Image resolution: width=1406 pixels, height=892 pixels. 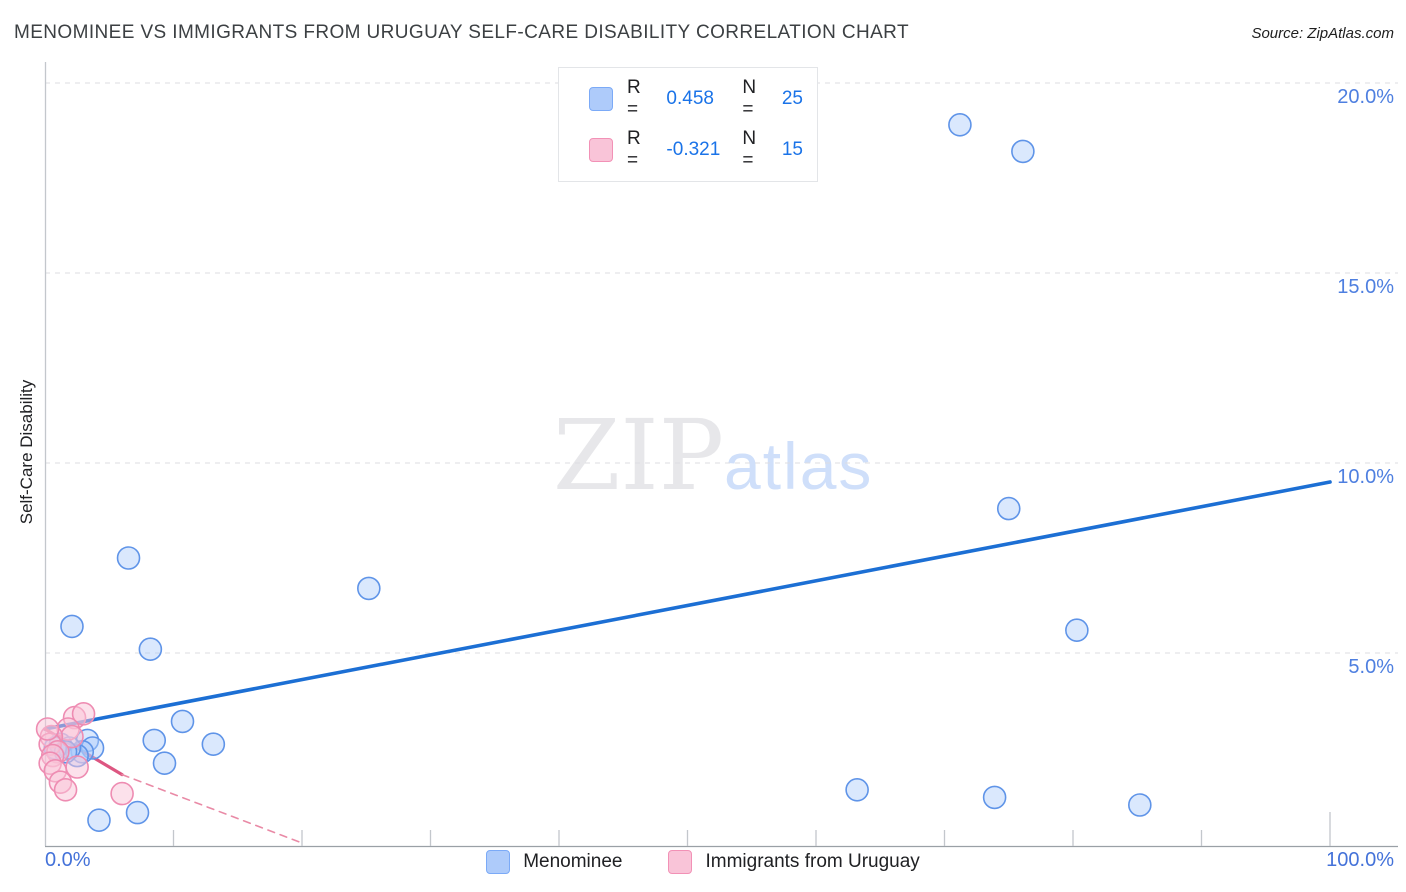 I want to click on legend-label: Menominee, so click(x=573, y=861).